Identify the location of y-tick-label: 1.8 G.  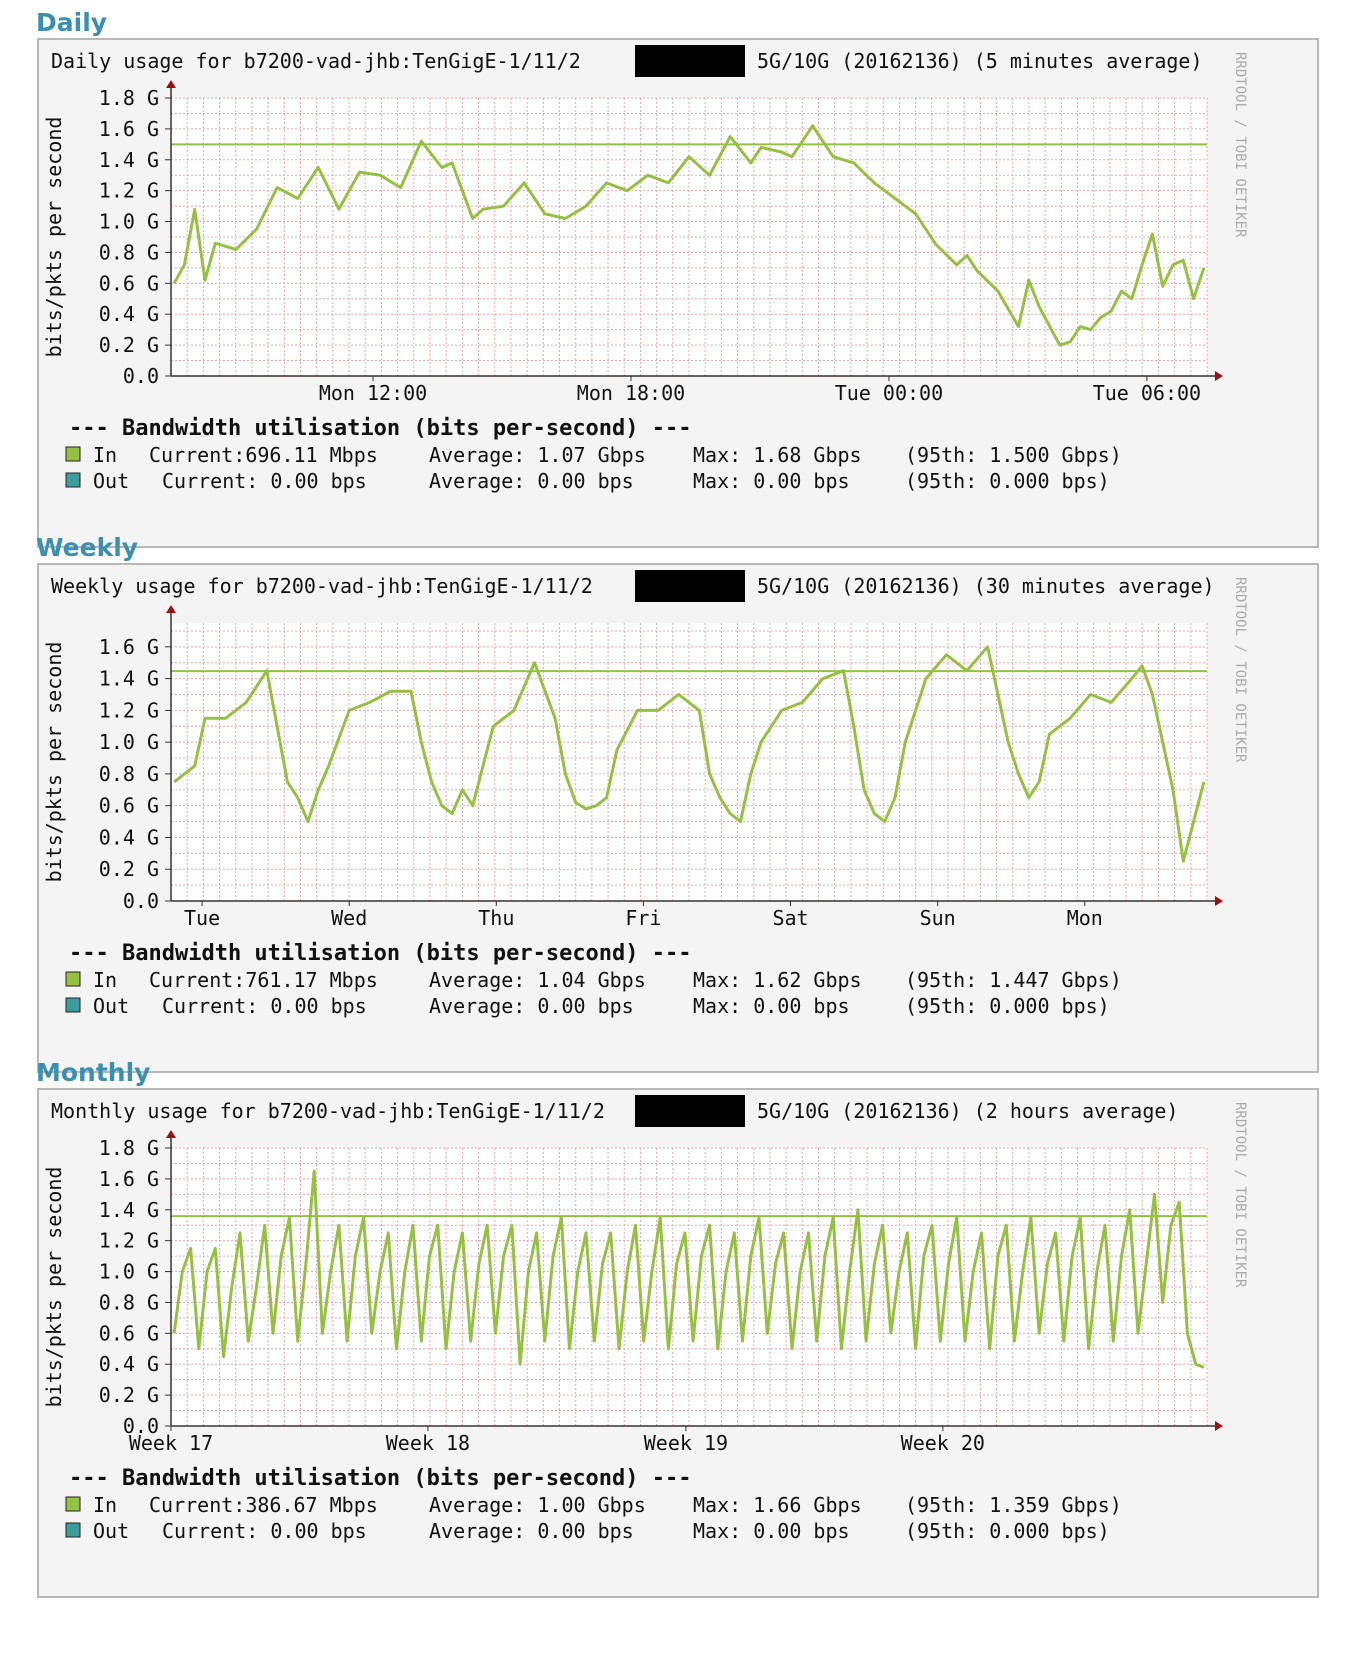
(129, 1148).